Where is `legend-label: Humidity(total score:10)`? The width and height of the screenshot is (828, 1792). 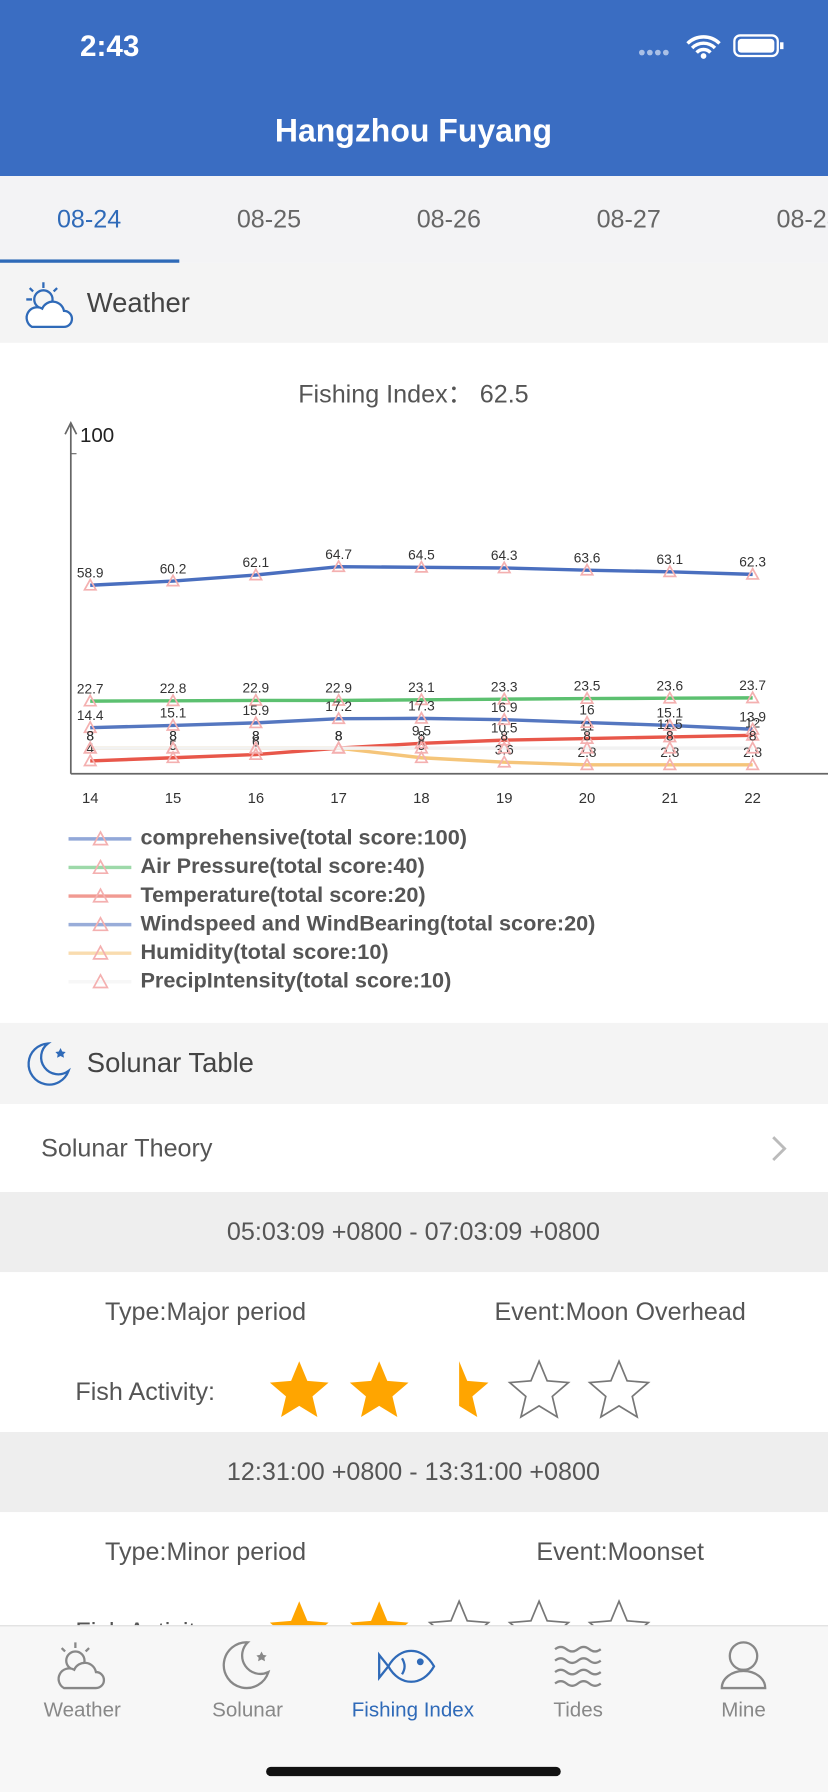
legend-label: Humidity(total score:10) is located at coordinates (264, 951).